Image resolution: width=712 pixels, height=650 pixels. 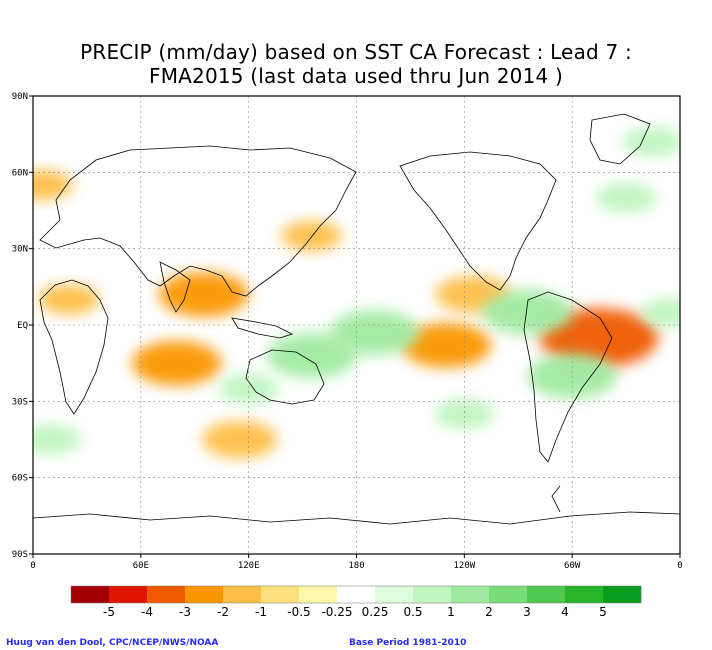 What do you see at coordinates (478, 221) in the screenshot?
I see `coastline-north-america` at bounding box center [478, 221].